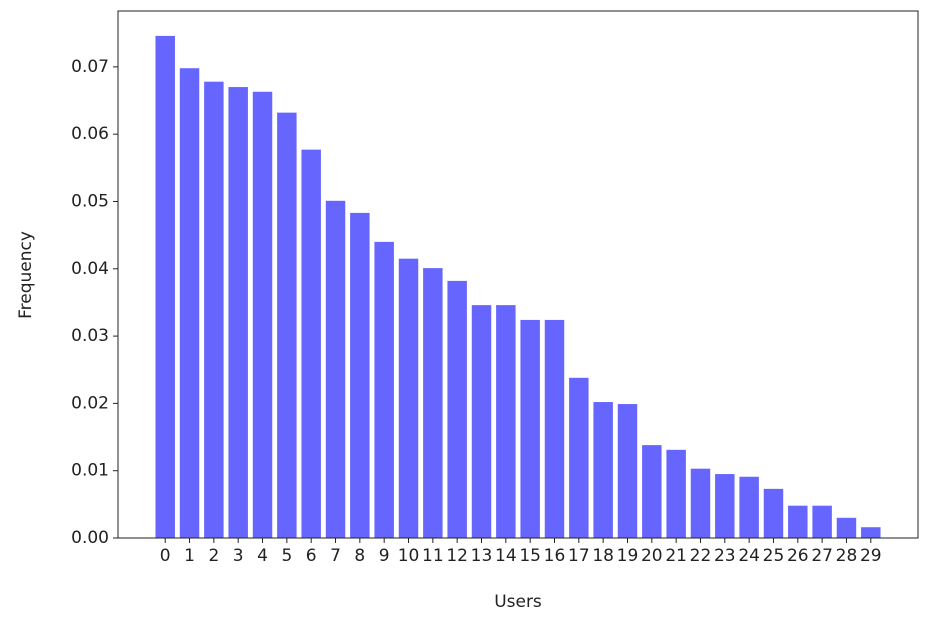  Describe the element at coordinates (384, 556) in the screenshot. I see `x-tick-label: 9` at that location.